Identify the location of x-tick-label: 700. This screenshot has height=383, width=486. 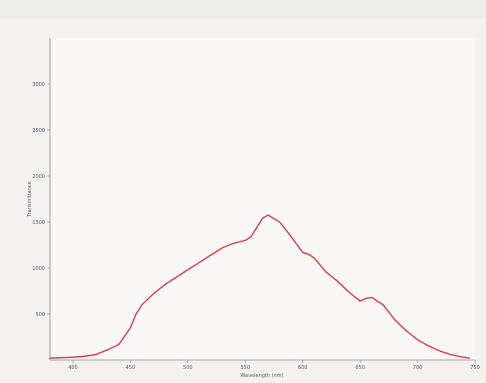
(418, 368).